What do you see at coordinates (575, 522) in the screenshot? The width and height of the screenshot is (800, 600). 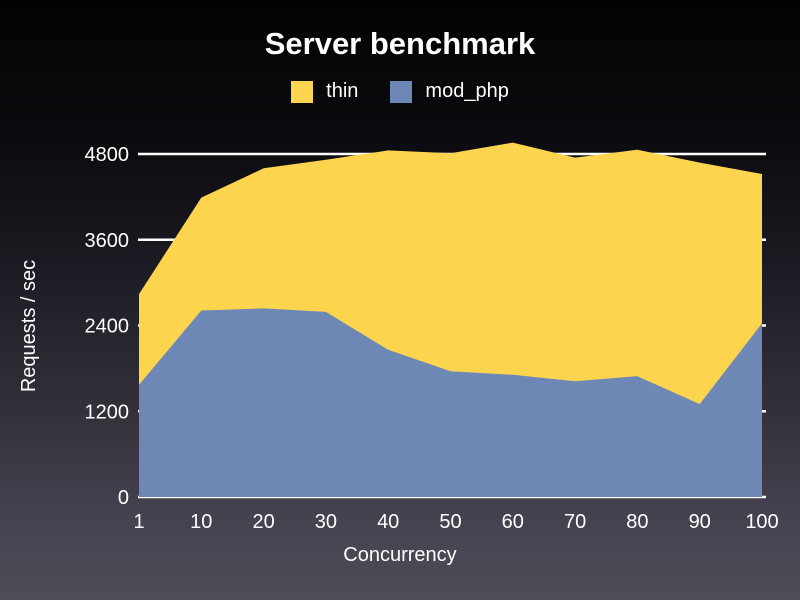 I see `x-tick-70: 70` at bounding box center [575, 522].